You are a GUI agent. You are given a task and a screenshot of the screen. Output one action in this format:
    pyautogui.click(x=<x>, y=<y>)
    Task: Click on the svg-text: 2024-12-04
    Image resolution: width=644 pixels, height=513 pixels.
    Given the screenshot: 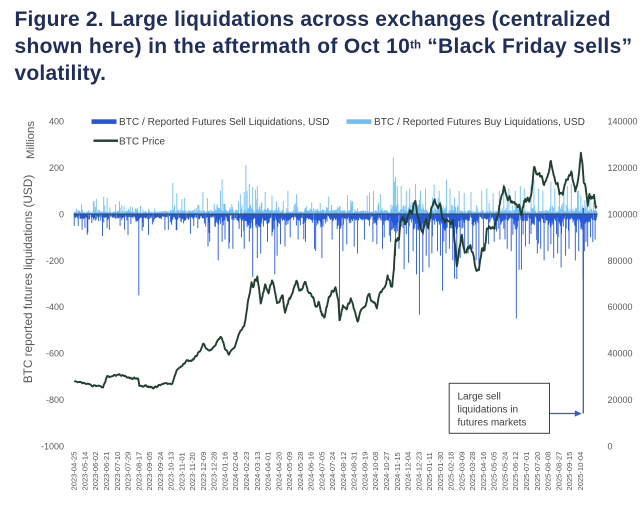 What is the action you would take?
    pyautogui.click(x=408, y=471)
    